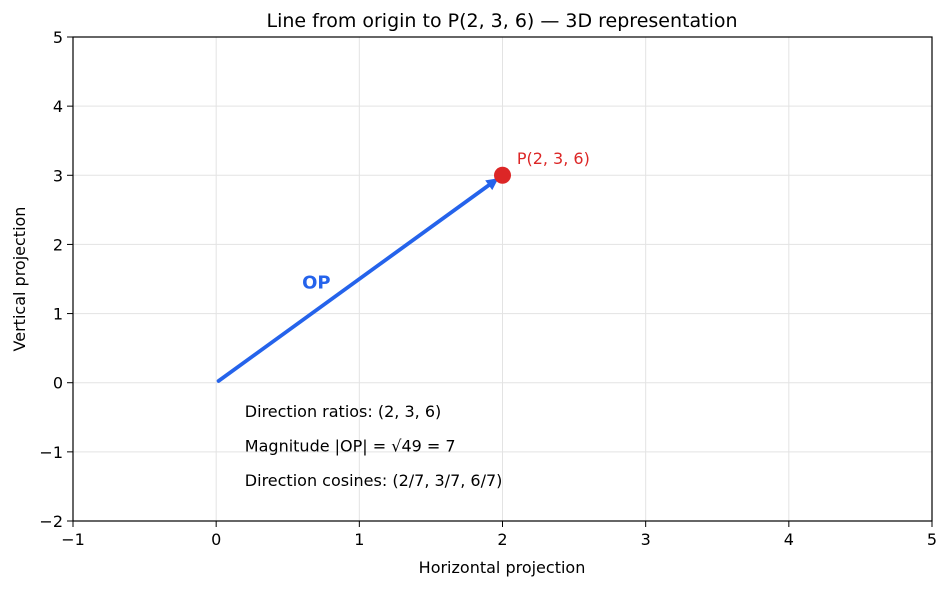 This screenshot has width=949, height=592. I want to click on point-p-marker, so click(502, 175).